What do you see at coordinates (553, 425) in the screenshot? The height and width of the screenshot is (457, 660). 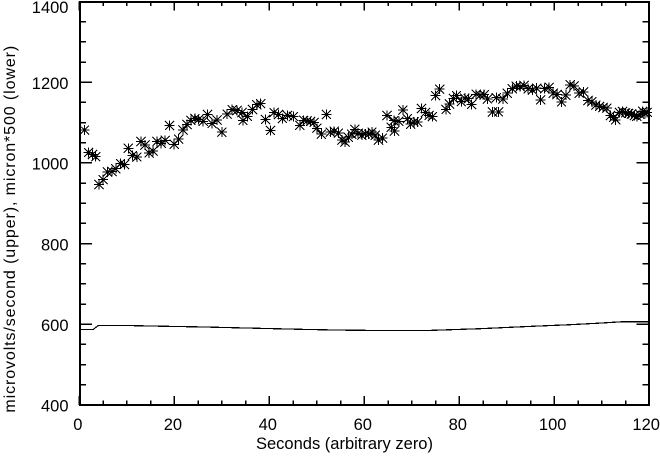 I see `svg-text: 100` at bounding box center [553, 425].